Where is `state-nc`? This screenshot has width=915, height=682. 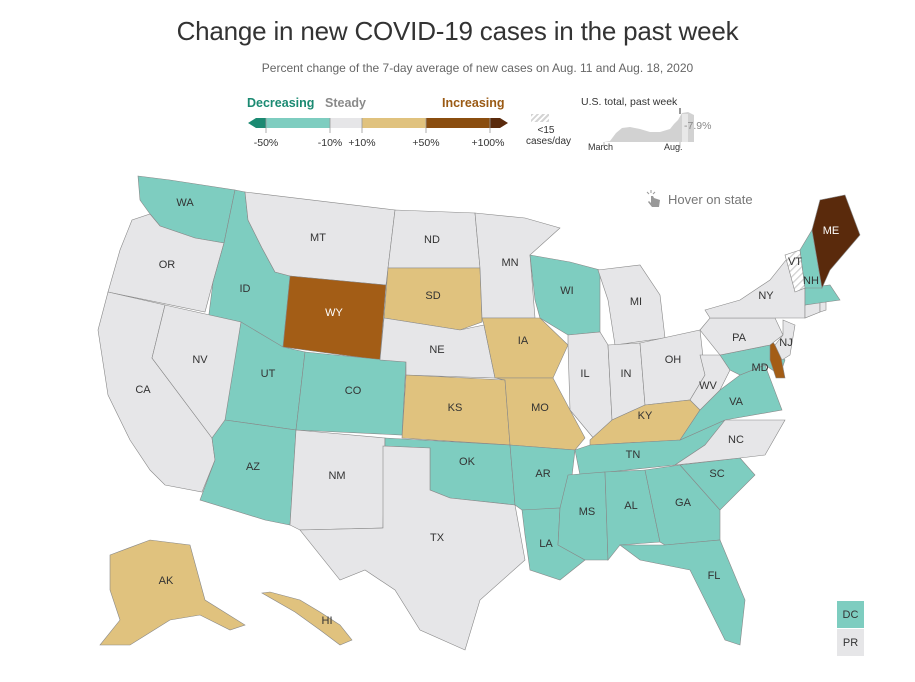 state-nc is located at coordinates (730, 442).